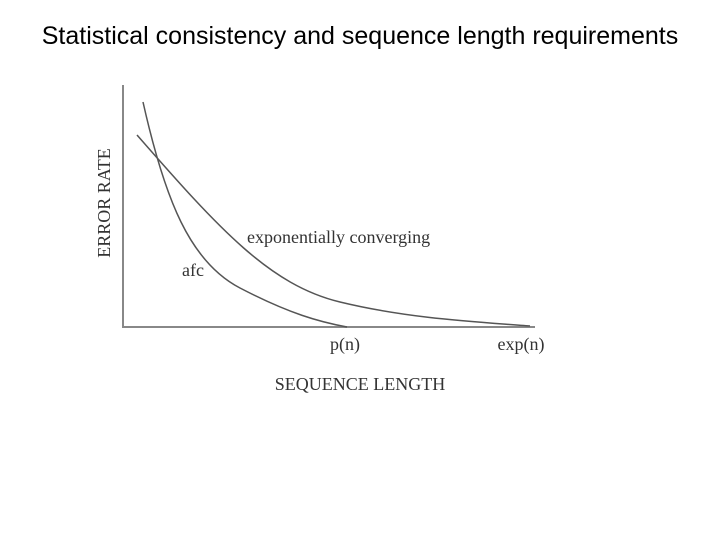 The height and width of the screenshot is (540, 720). What do you see at coordinates (521, 344) in the screenshot?
I see `x-marker-label: exp(n)` at bounding box center [521, 344].